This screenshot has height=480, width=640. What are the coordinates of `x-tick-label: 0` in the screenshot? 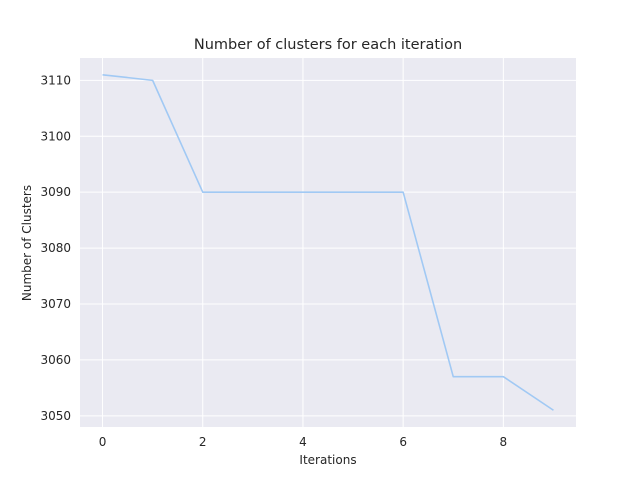 It's located at (103, 442).